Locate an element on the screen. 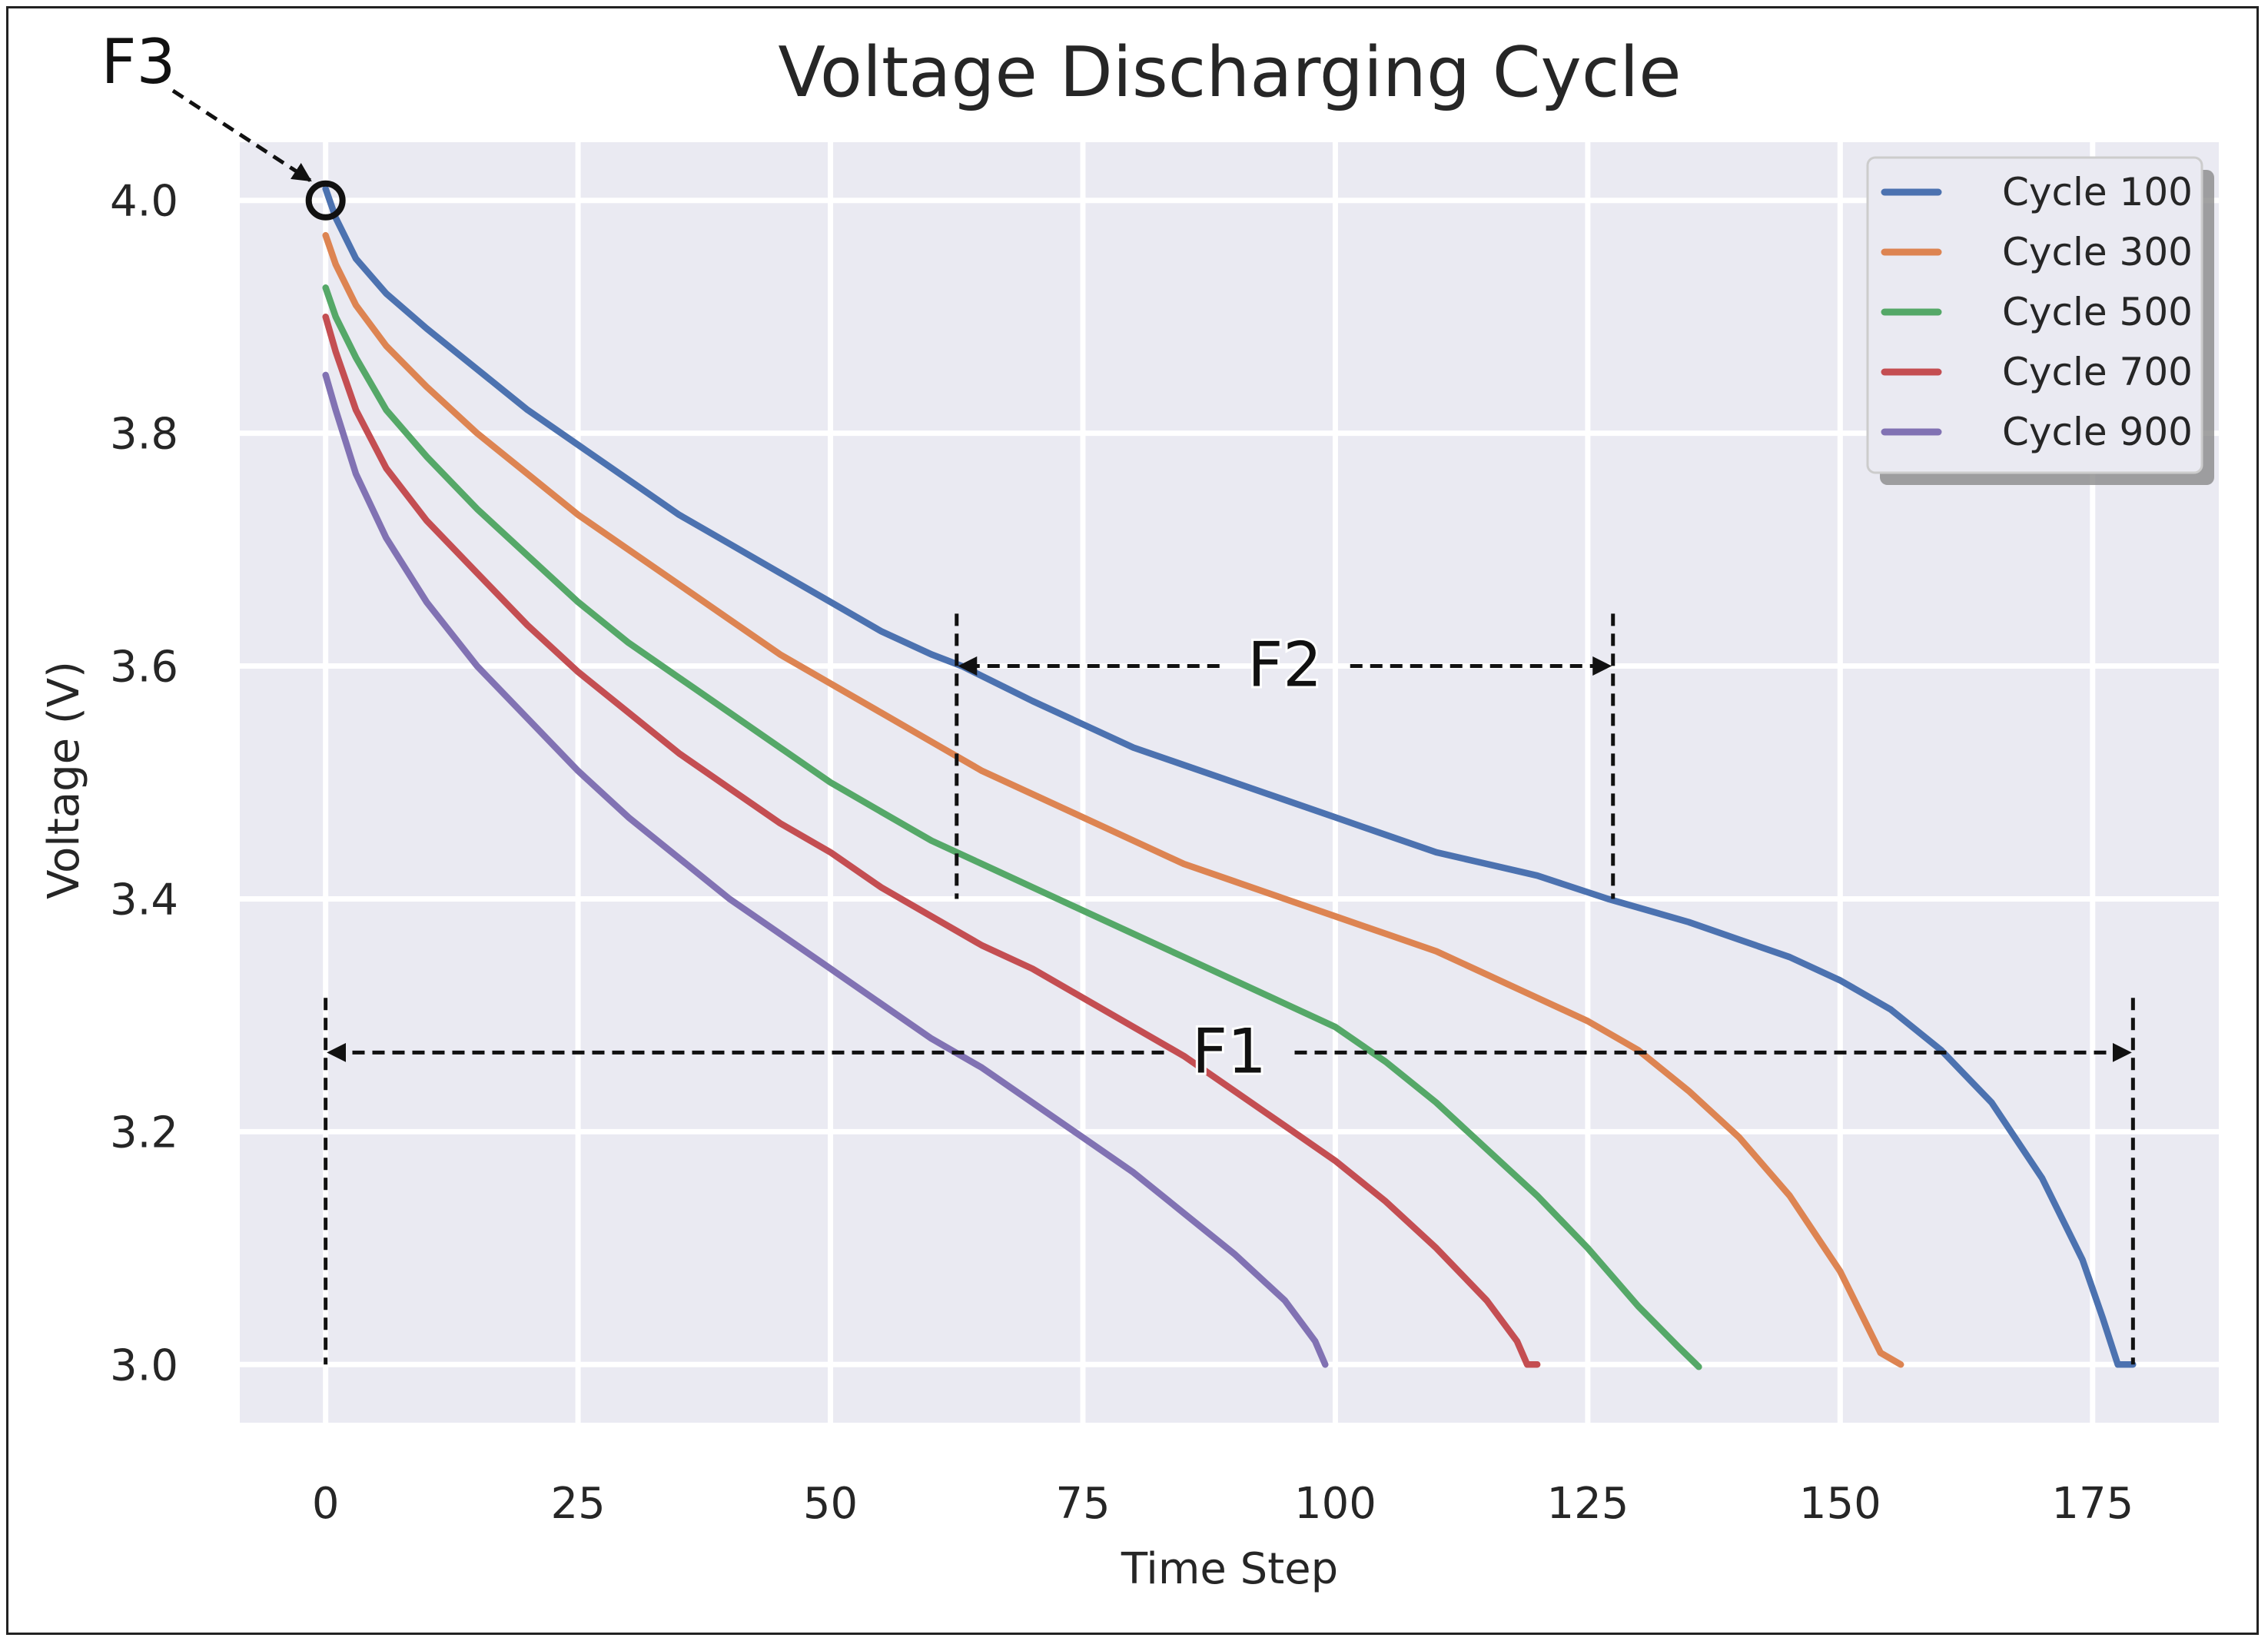 This screenshot has height=1641, width=2268. x-axis-label: Time Step is located at coordinates (1229, 1569).